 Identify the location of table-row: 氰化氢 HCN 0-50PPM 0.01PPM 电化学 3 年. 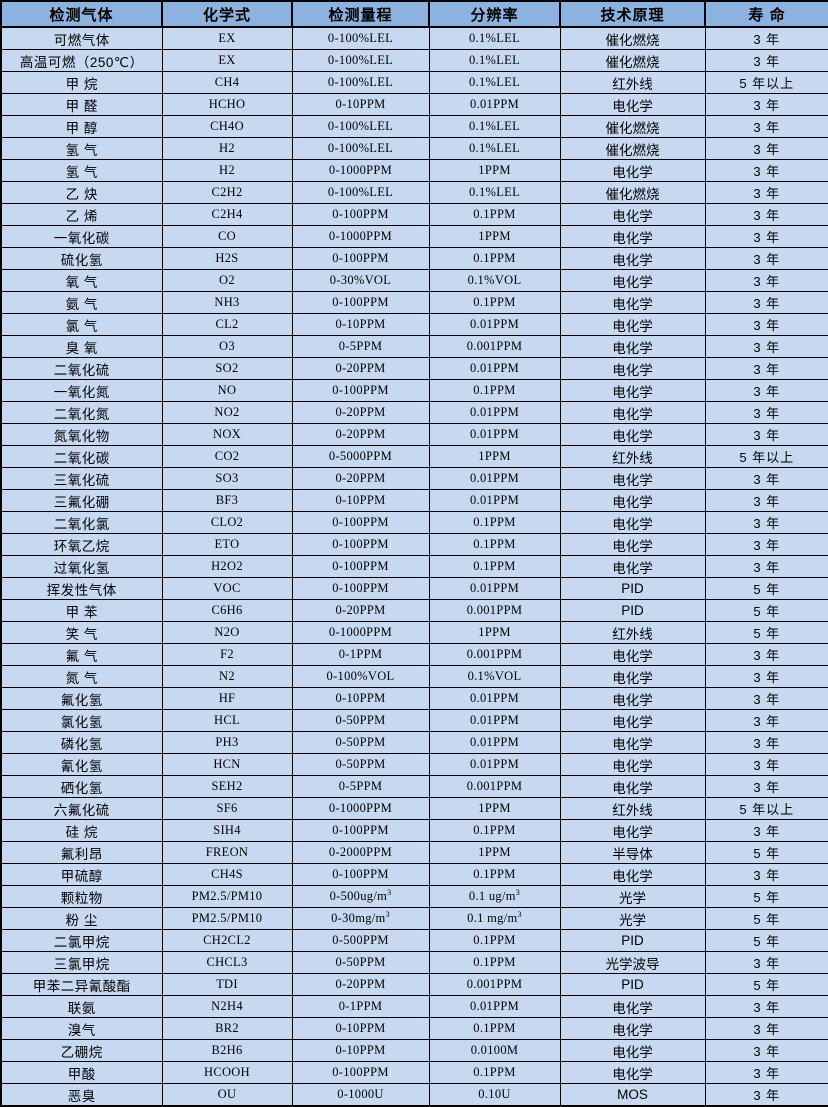
(414, 764).